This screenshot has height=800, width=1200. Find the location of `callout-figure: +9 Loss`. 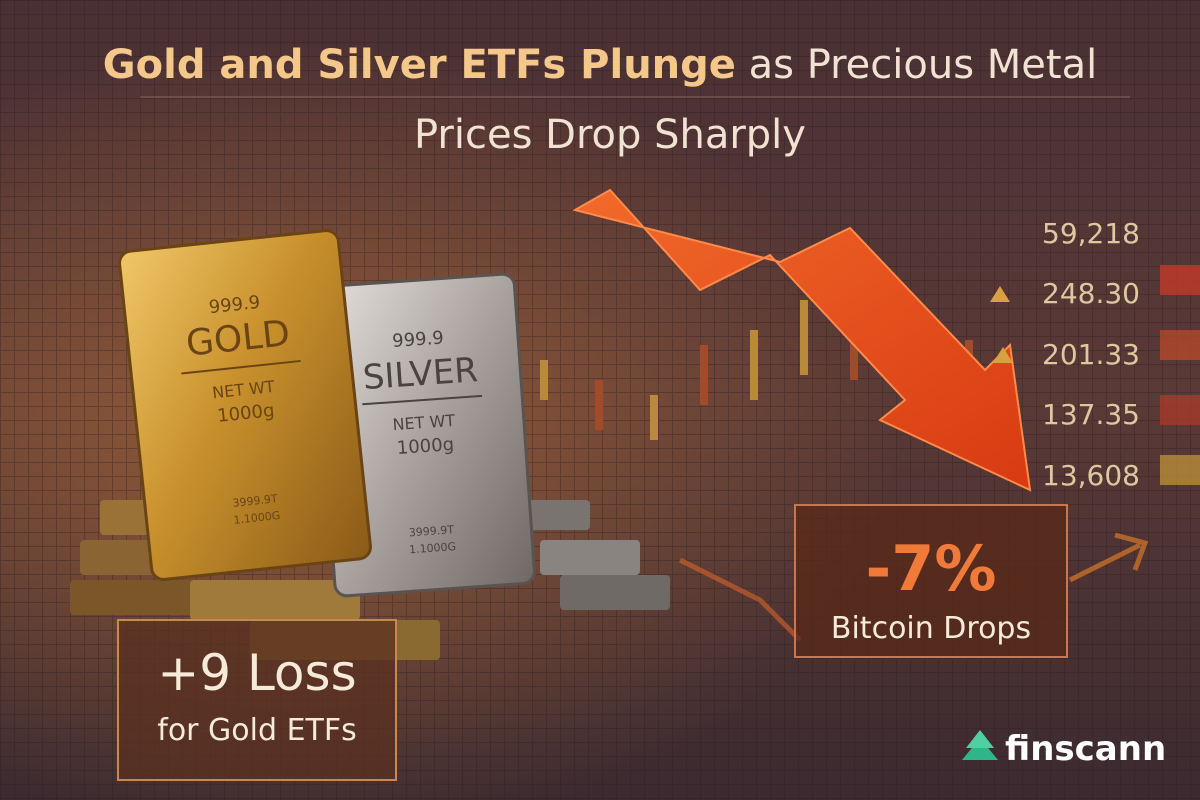

callout-figure: +9 Loss is located at coordinates (256, 673).